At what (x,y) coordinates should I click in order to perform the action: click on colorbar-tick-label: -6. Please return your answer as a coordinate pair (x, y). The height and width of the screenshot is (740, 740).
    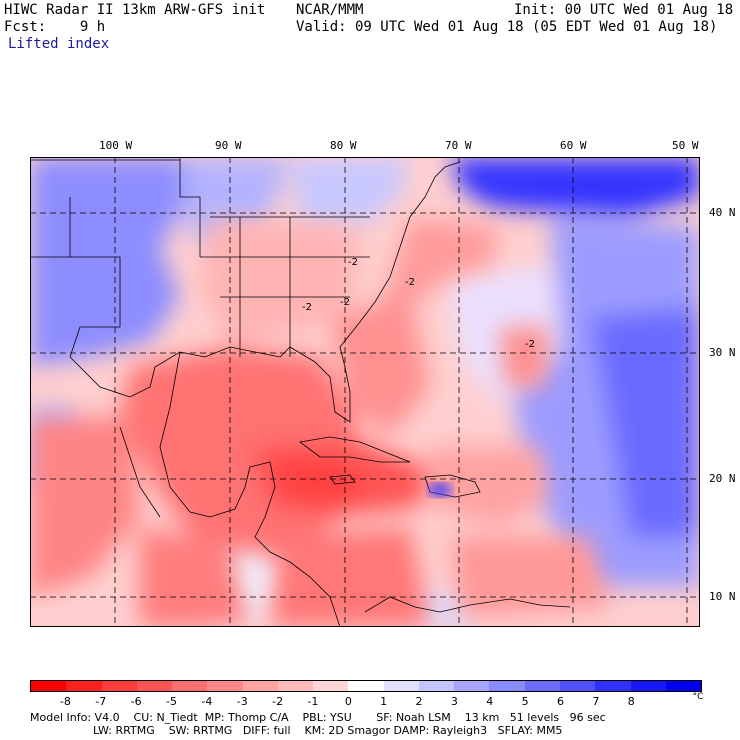
    Looking at the image, I should click on (136, 701).